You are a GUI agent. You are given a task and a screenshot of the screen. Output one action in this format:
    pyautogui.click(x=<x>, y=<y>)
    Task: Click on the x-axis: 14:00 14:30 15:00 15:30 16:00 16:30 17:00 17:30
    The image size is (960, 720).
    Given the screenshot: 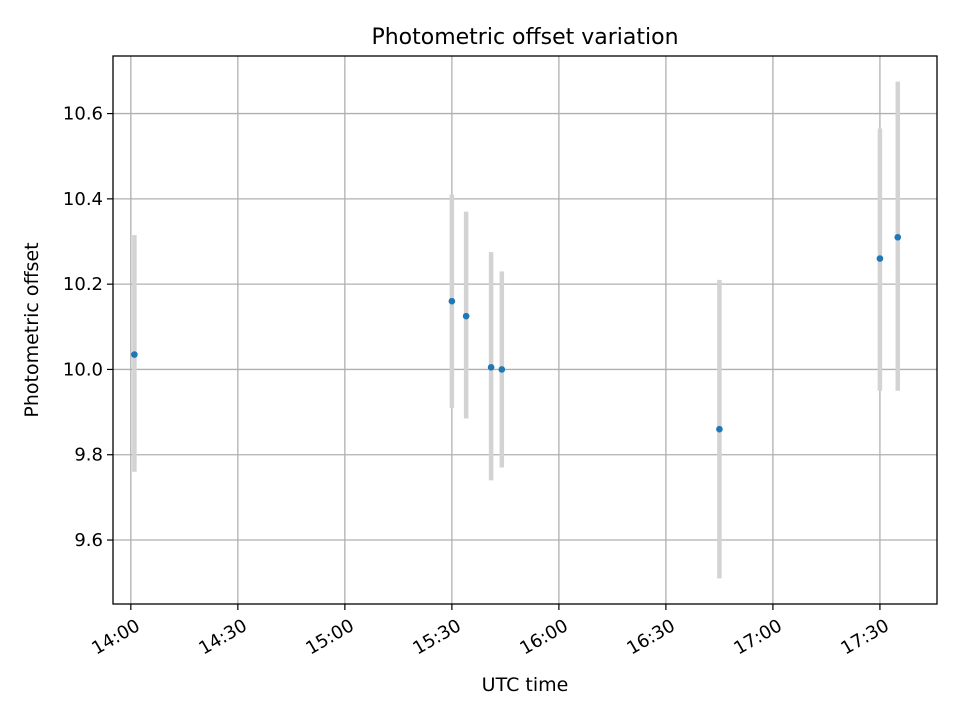 What is the action you would take?
    pyautogui.click(x=490, y=631)
    